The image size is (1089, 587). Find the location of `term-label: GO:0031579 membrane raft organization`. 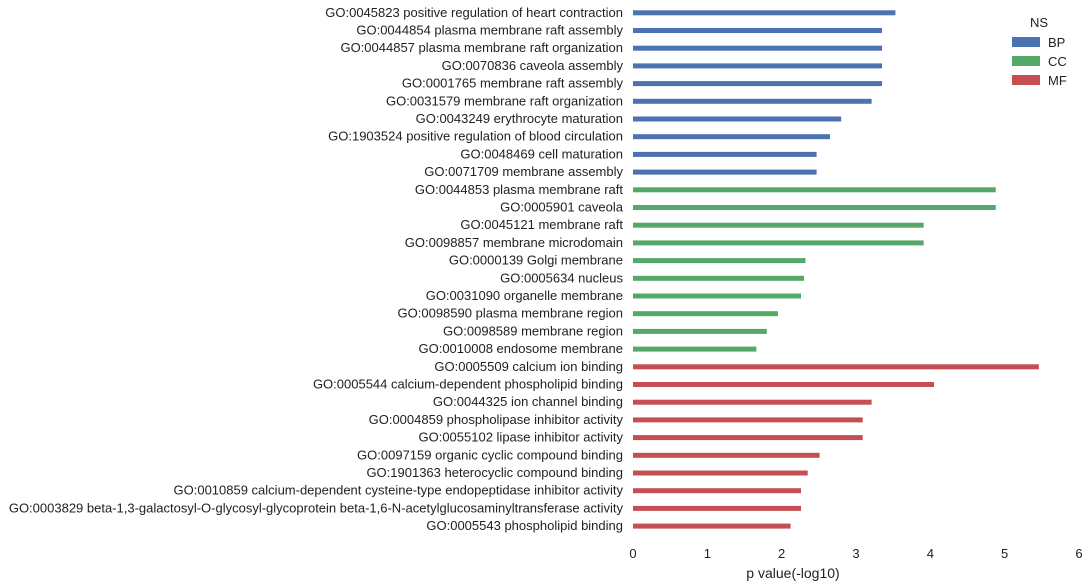

term-label: GO:0031579 membrane raft organization is located at coordinates (504, 100).